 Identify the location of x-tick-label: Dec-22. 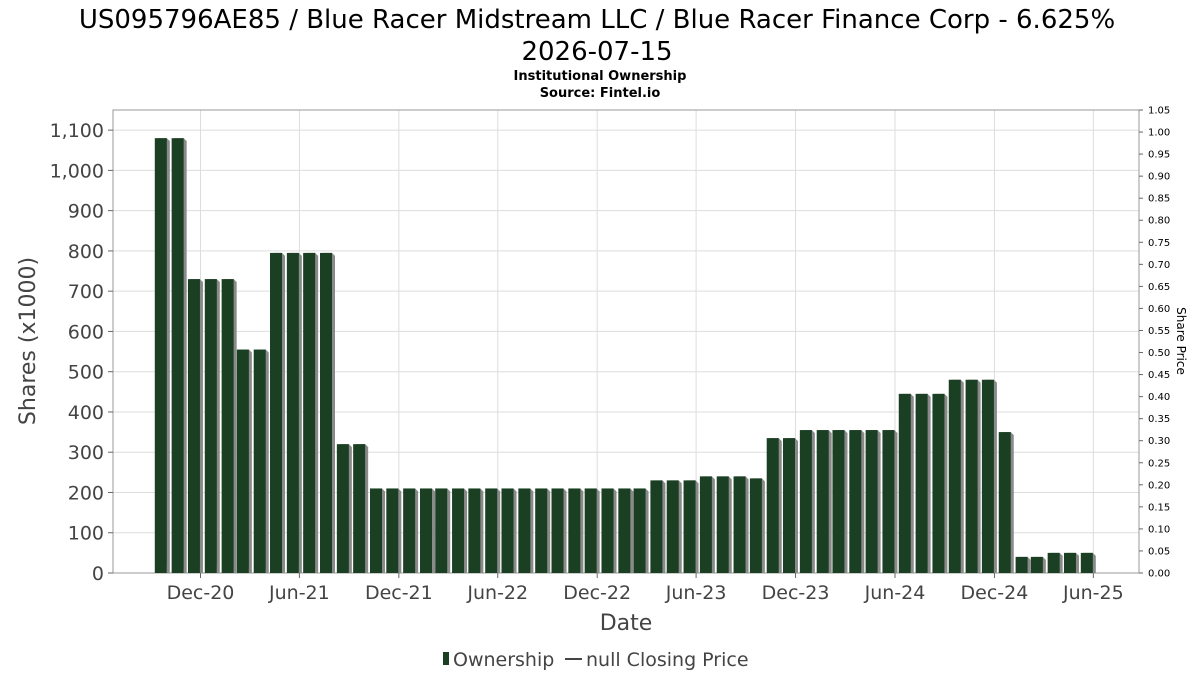
(597, 593).